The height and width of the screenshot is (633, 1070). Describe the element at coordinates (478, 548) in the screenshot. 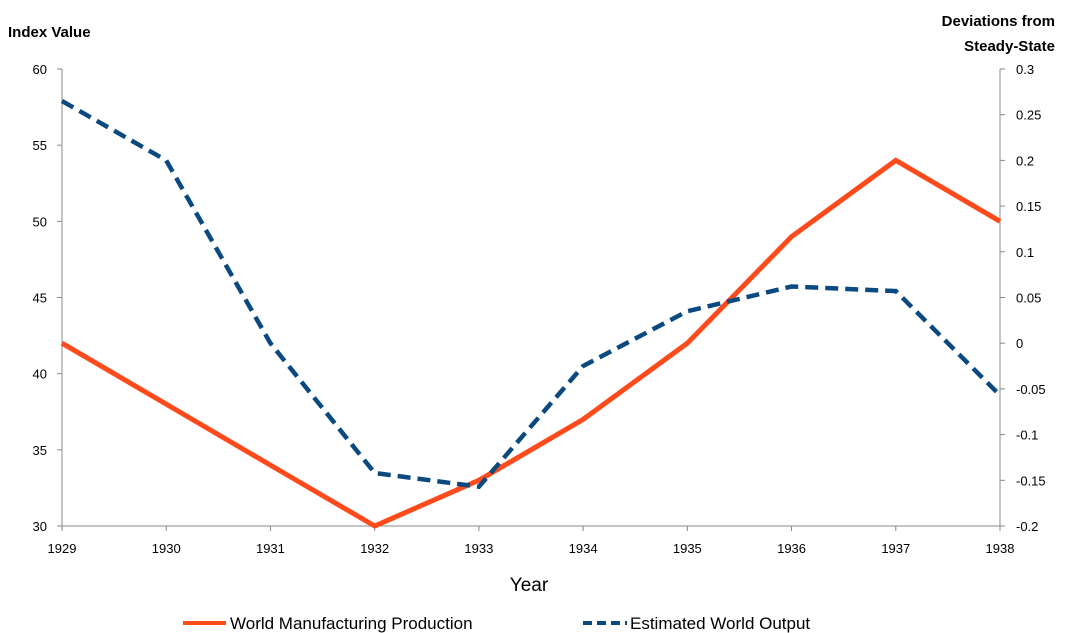

I see `x-tick-label: 1933` at that location.